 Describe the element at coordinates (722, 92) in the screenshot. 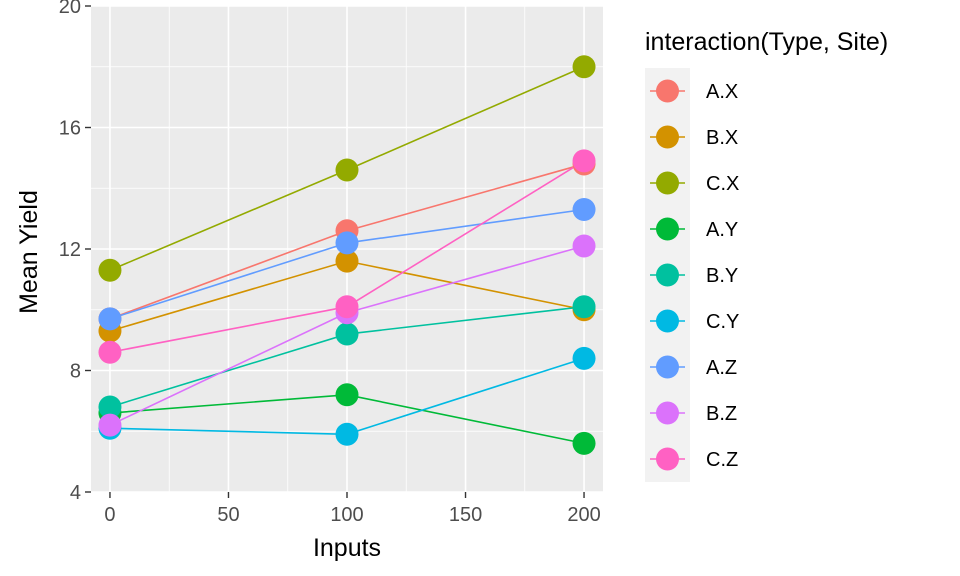

I see `legend-label: A.X` at that location.